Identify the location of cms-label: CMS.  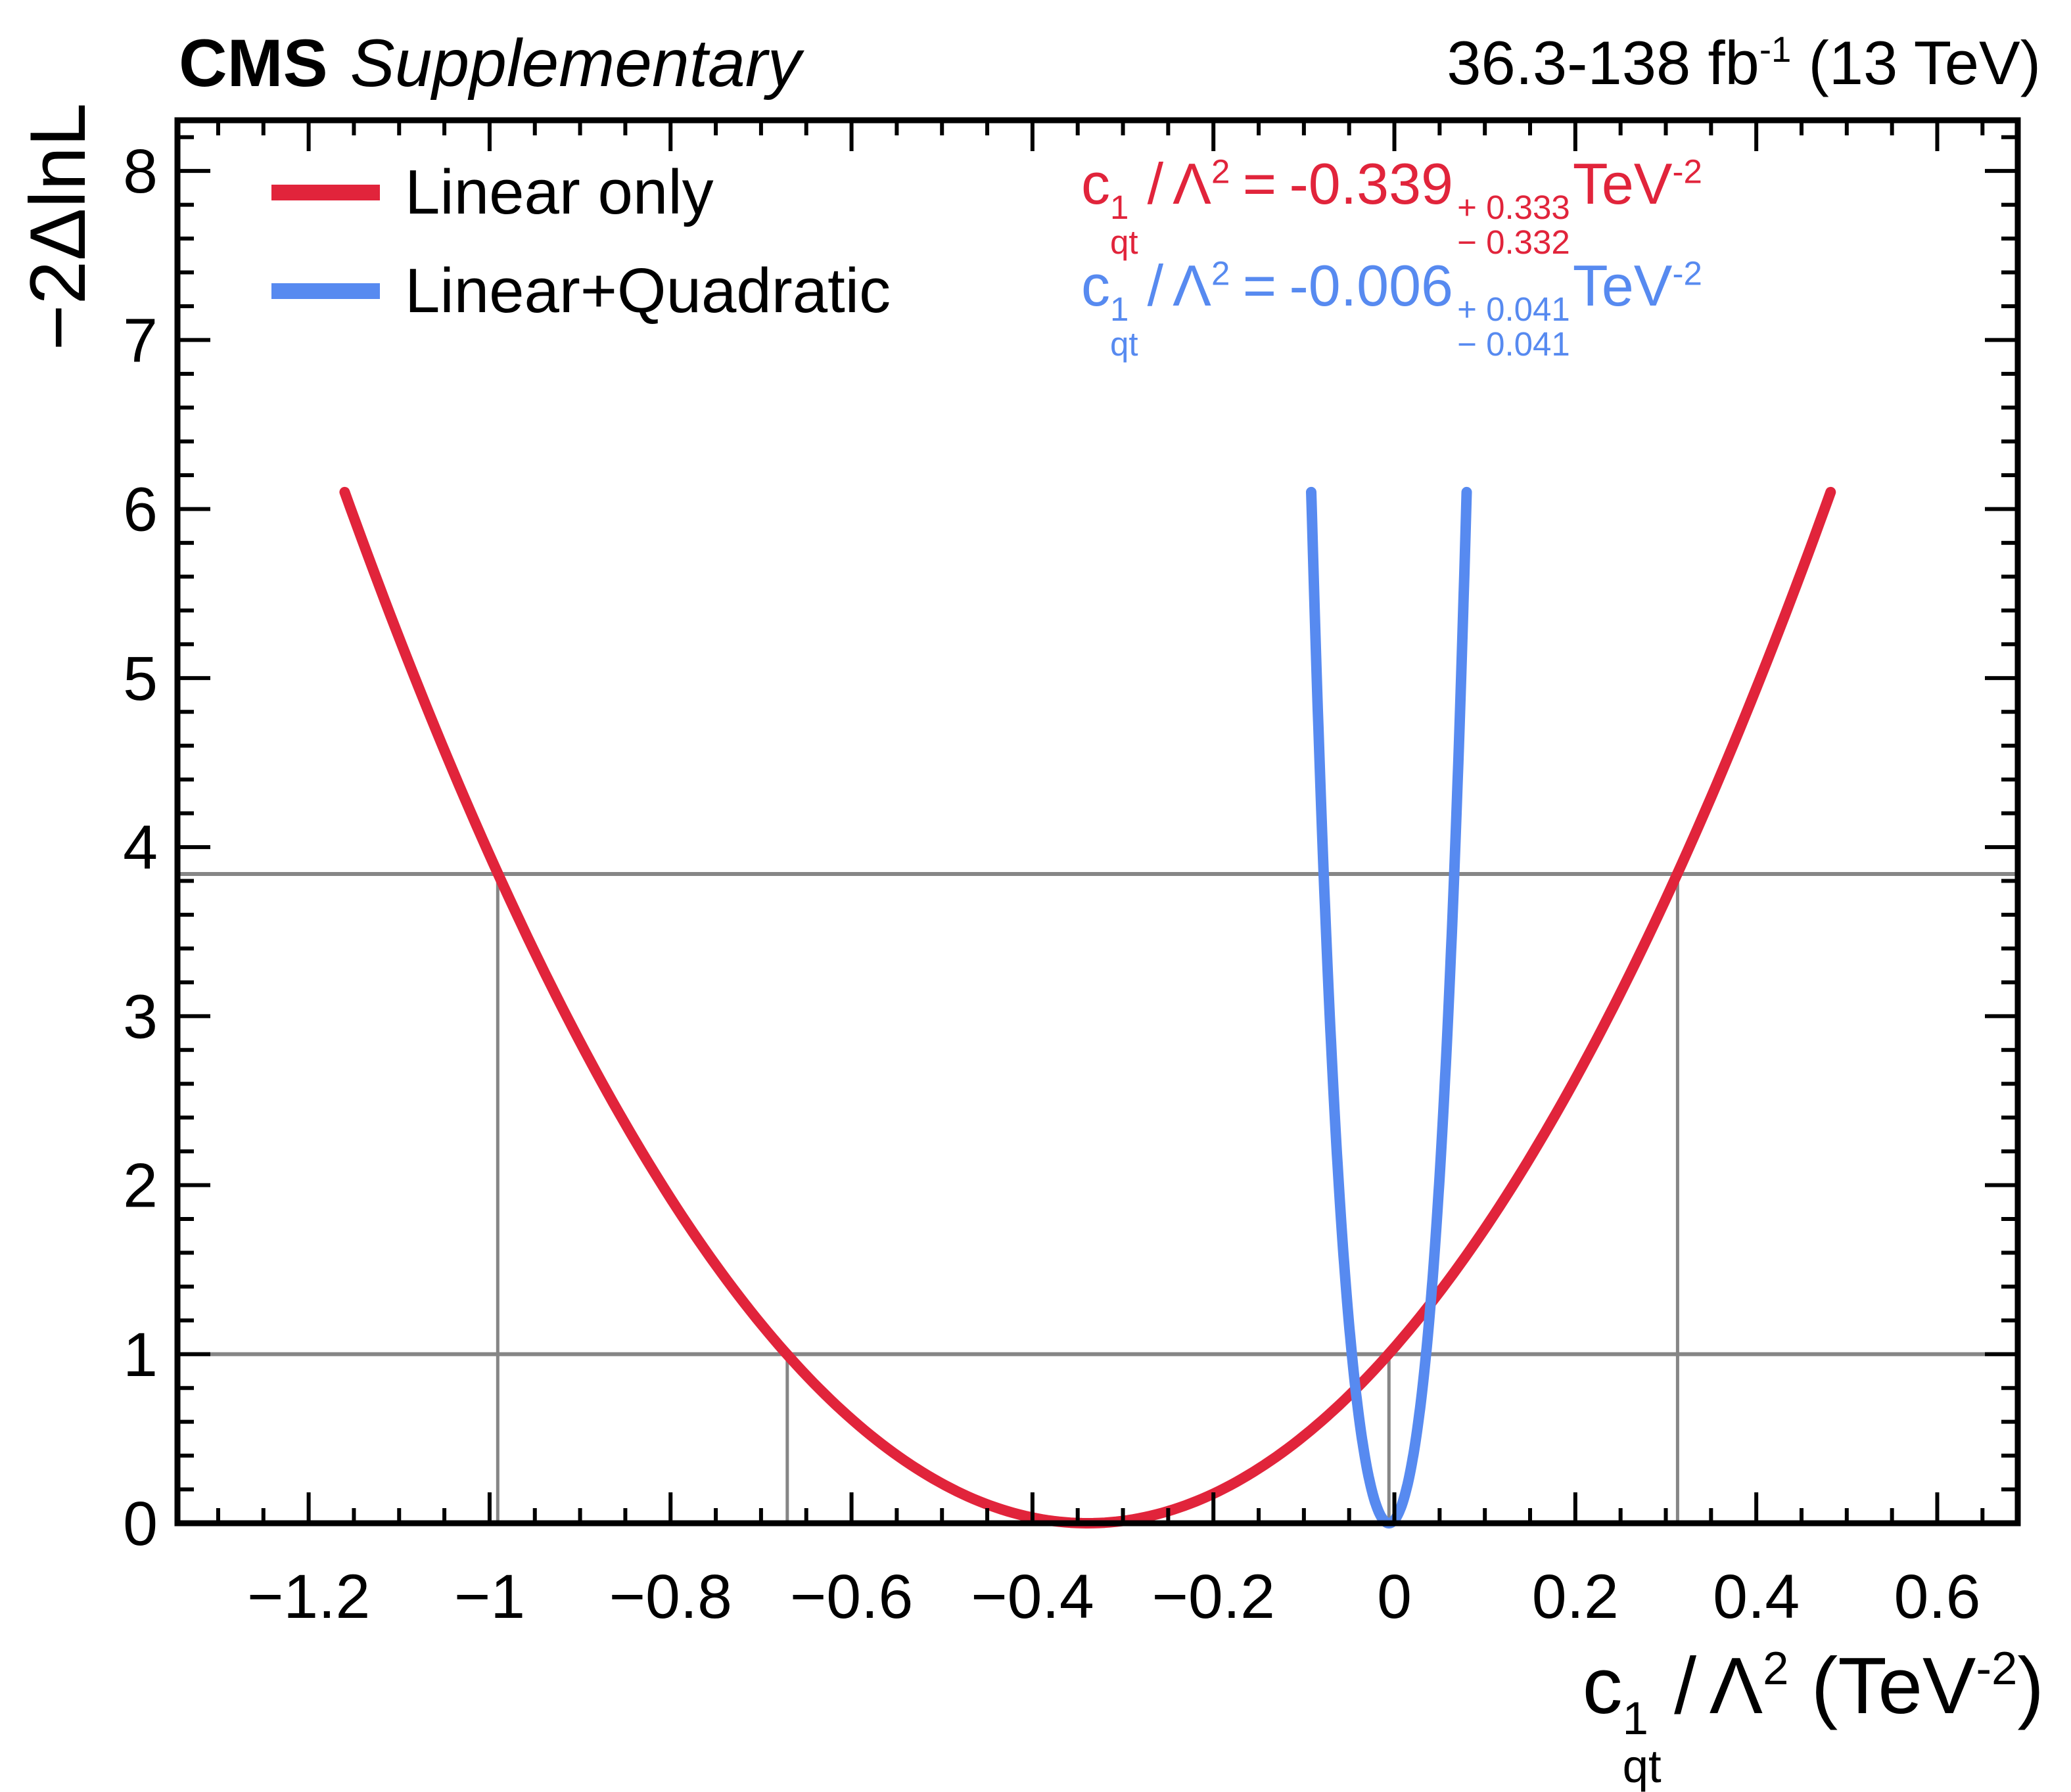
(253, 63).